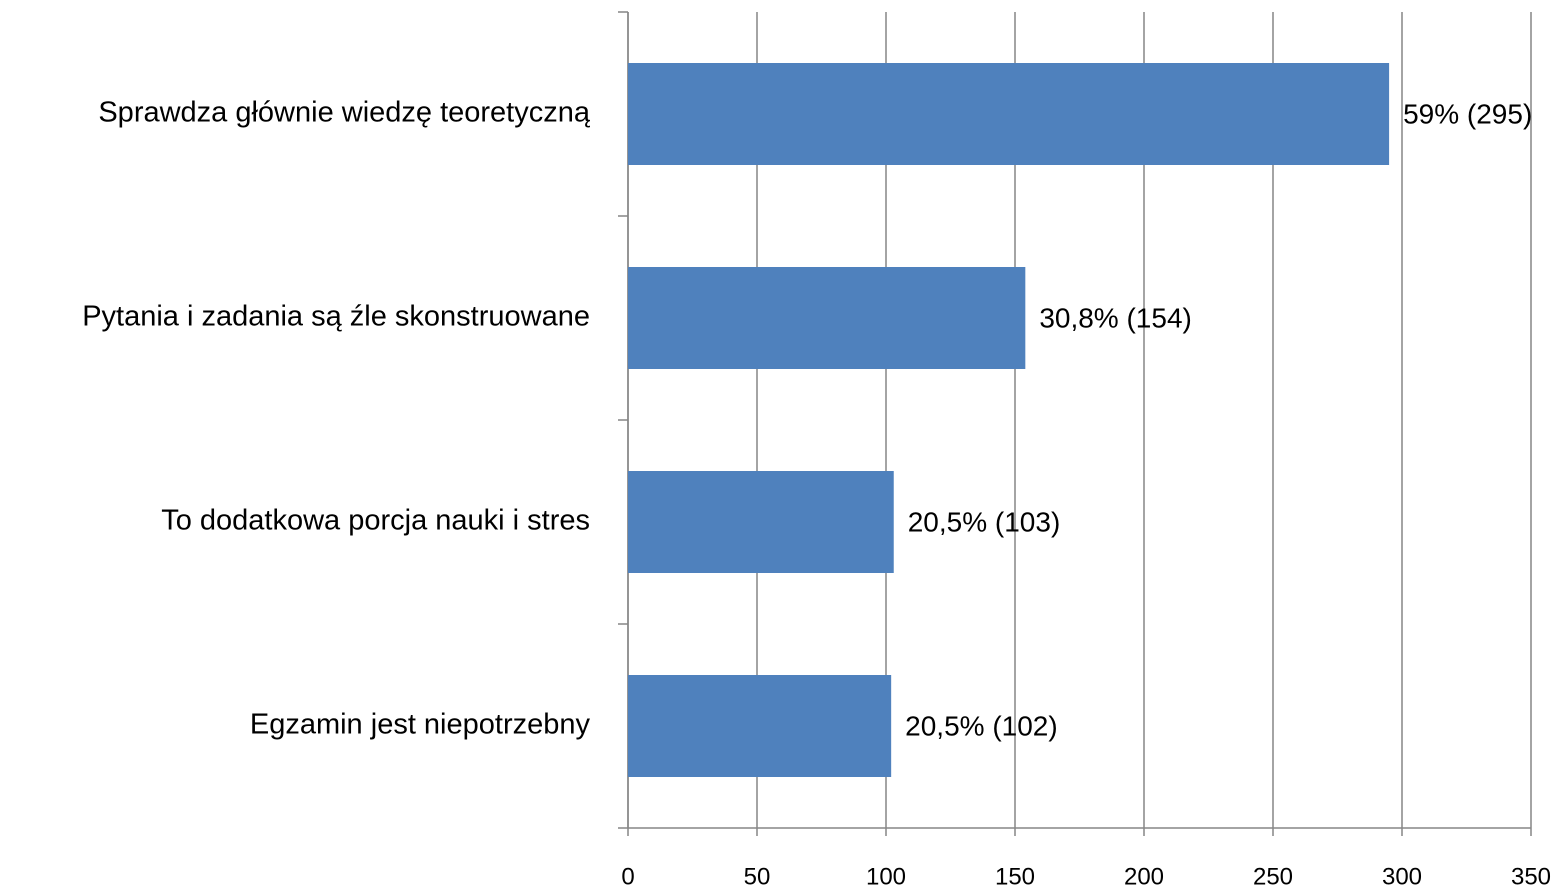  Describe the element at coordinates (375, 521) in the screenshot. I see `y-tick-label: To dodatkowa porcja nauki i stres` at that location.